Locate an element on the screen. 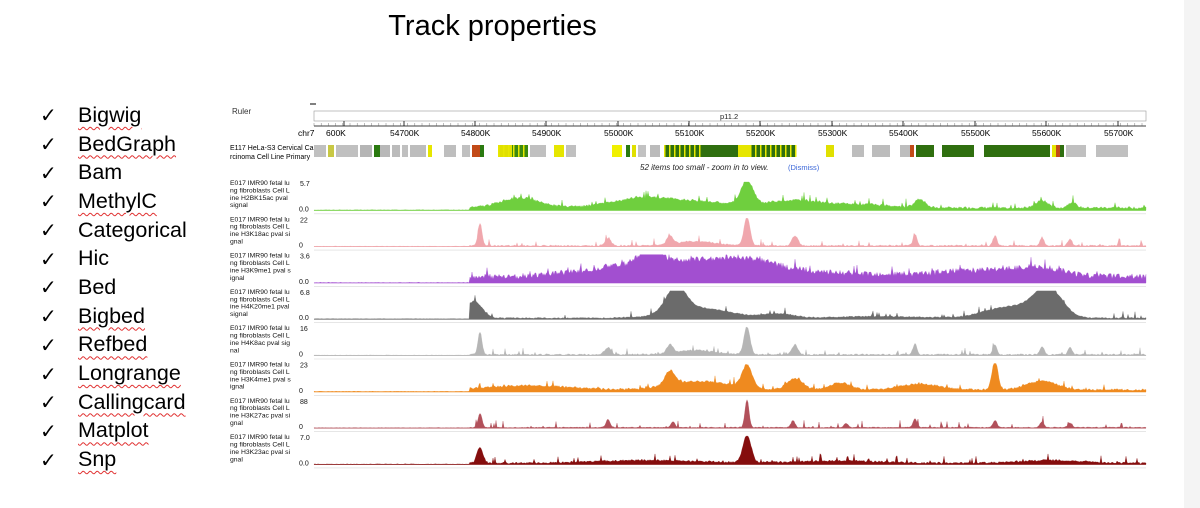  chromosome-ideogram is located at coordinates (730, 116).